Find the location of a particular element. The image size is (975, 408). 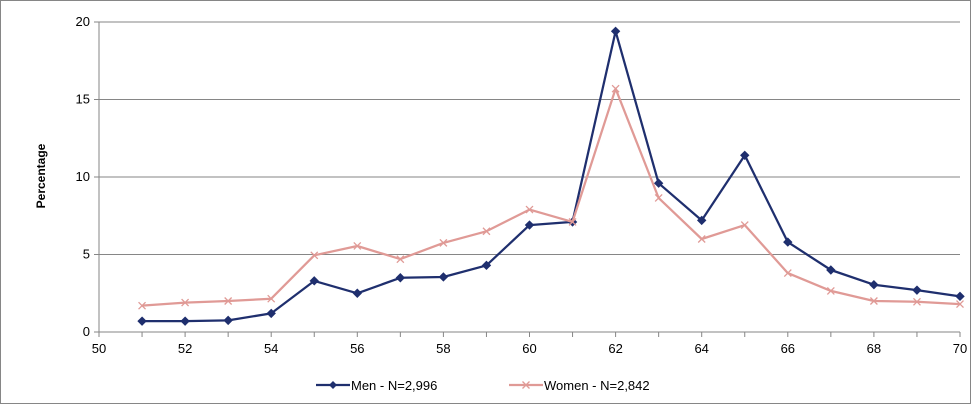

x-tick-label: 54 is located at coordinates (271, 348).